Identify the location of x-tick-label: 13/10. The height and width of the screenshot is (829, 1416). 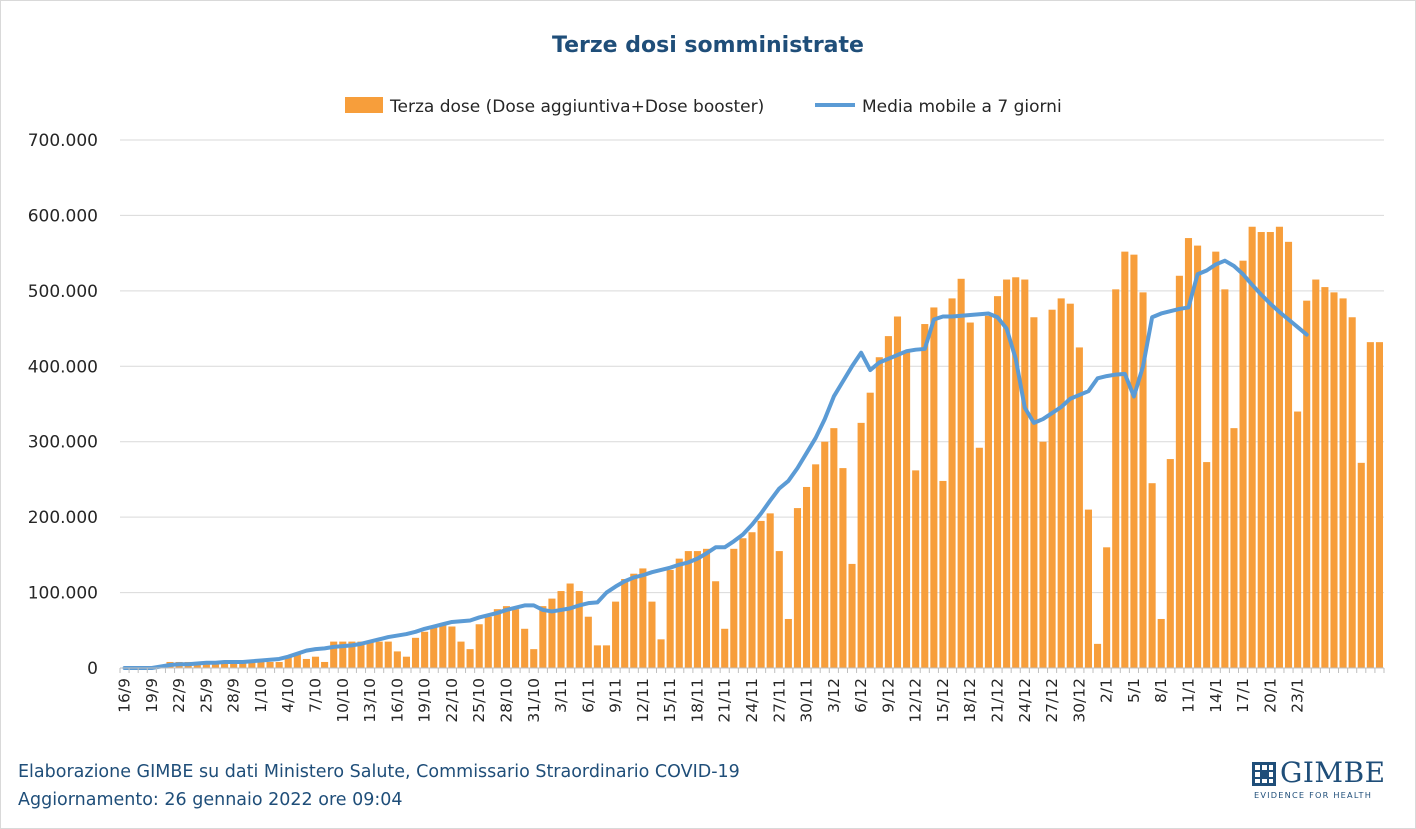
(370, 700).